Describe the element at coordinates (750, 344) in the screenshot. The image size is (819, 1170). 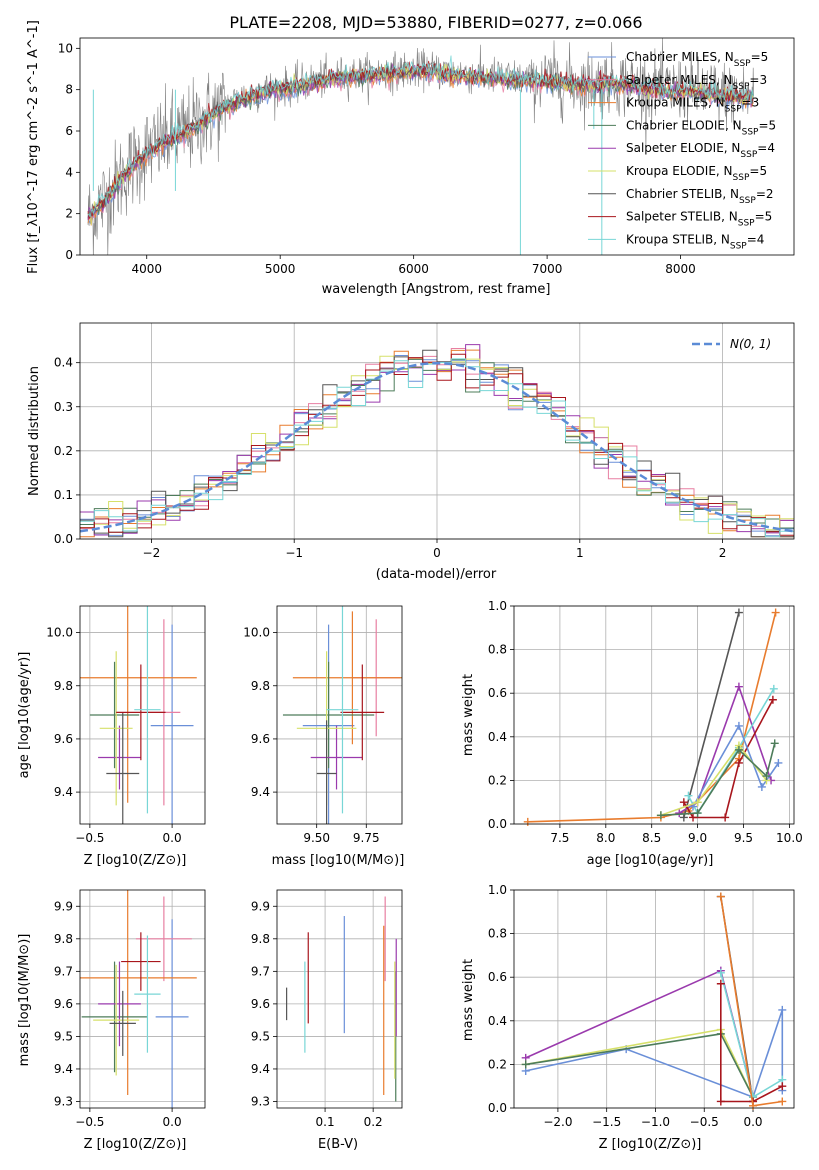
I see `normal-legend-label: N(0, 1)` at that location.